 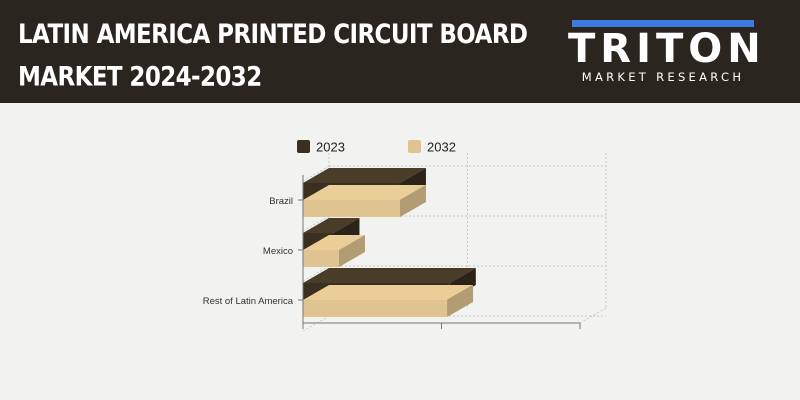 I want to click on bar-brazil-2032-top, so click(x=364, y=192).